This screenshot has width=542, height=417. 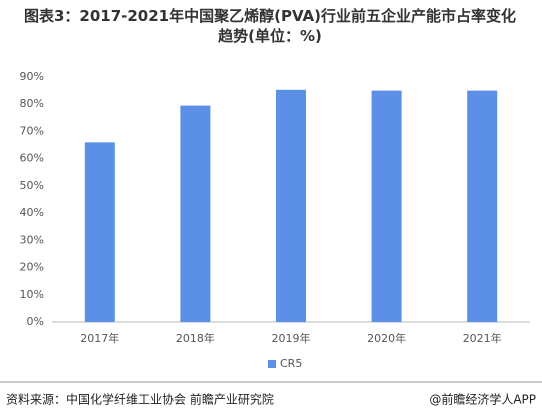 I want to click on x-tick-label: 2018年, so click(x=195, y=338).